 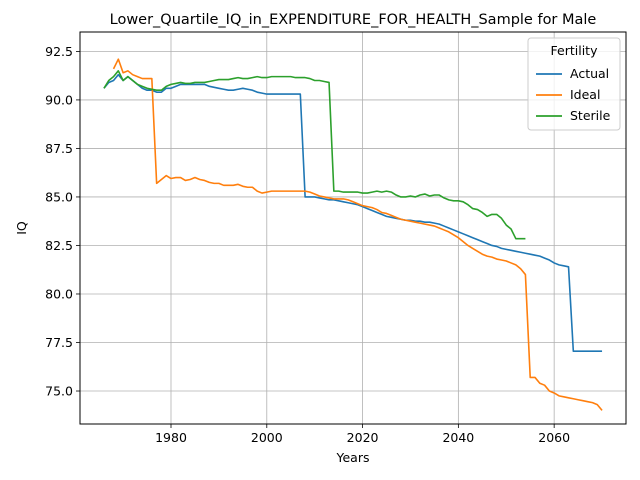 I want to click on x-tick-label: 2060, so click(x=554, y=437).